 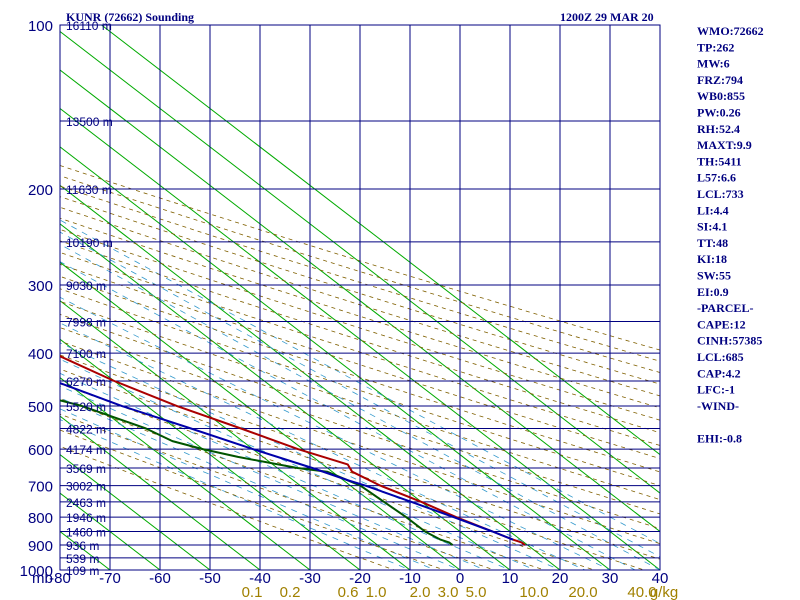 I want to click on index-value: MAXT:9.9, so click(x=724, y=145).